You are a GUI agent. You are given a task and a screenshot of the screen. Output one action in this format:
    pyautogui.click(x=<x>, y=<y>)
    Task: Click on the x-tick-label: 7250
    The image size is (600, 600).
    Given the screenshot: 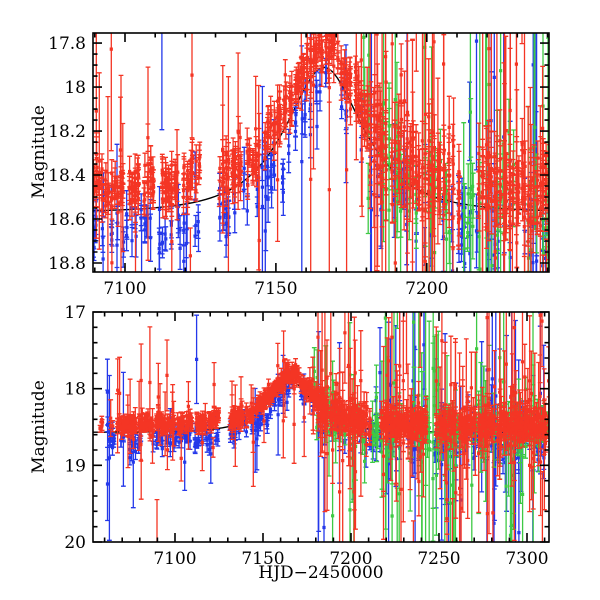 What is the action you would take?
    pyautogui.click(x=438, y=559)
    